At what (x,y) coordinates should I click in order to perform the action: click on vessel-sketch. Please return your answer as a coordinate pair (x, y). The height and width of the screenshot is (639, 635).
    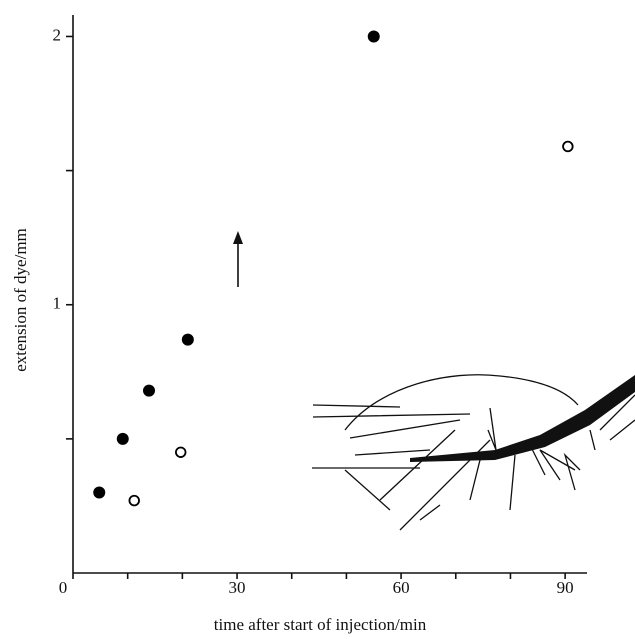
    Looking at the image, I should click on (473, 452).